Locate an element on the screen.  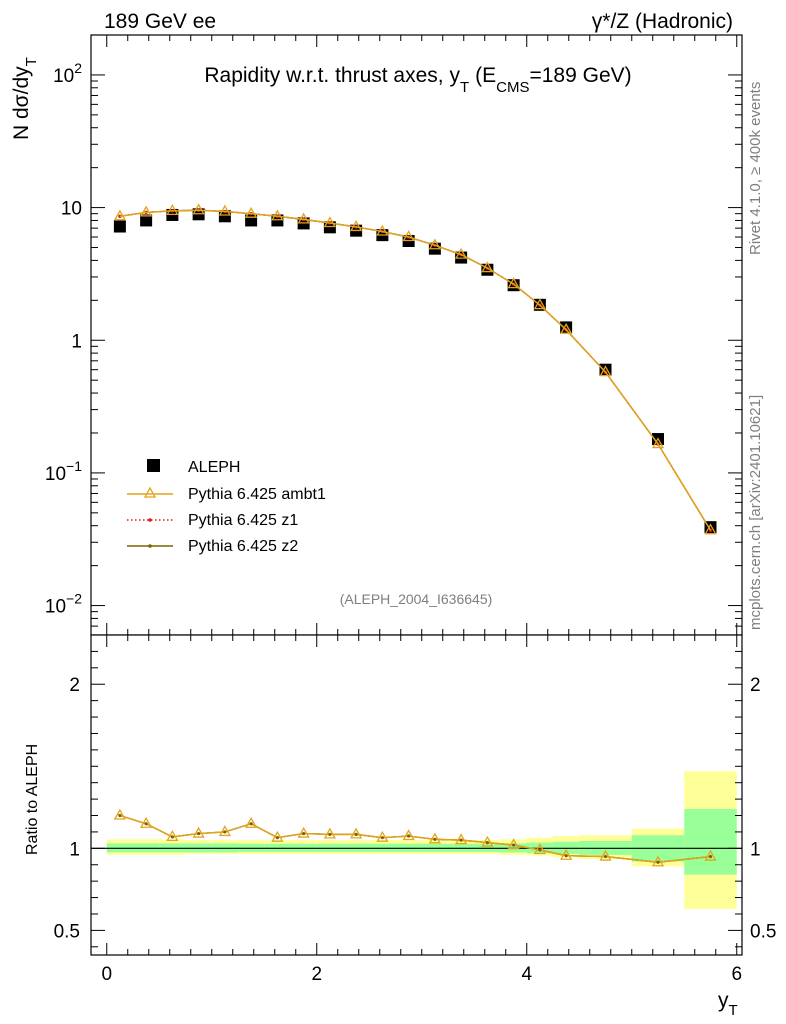
y-axis-label-sub: T is located at coordinates (31, 61).